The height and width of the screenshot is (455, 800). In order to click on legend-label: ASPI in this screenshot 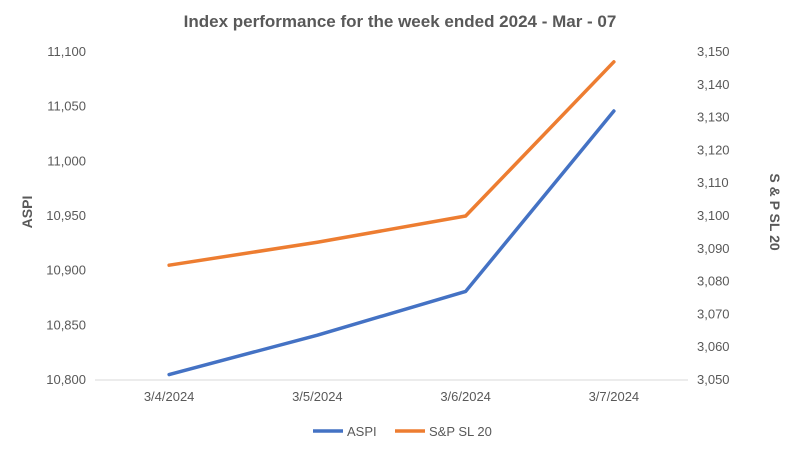, I will do `click(362, 431)`.